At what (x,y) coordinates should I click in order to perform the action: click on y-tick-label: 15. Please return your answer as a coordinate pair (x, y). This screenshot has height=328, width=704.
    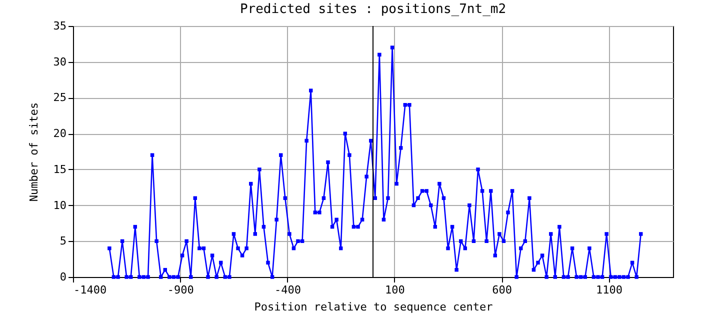
    Looking at the image, I should click on (59, 169).